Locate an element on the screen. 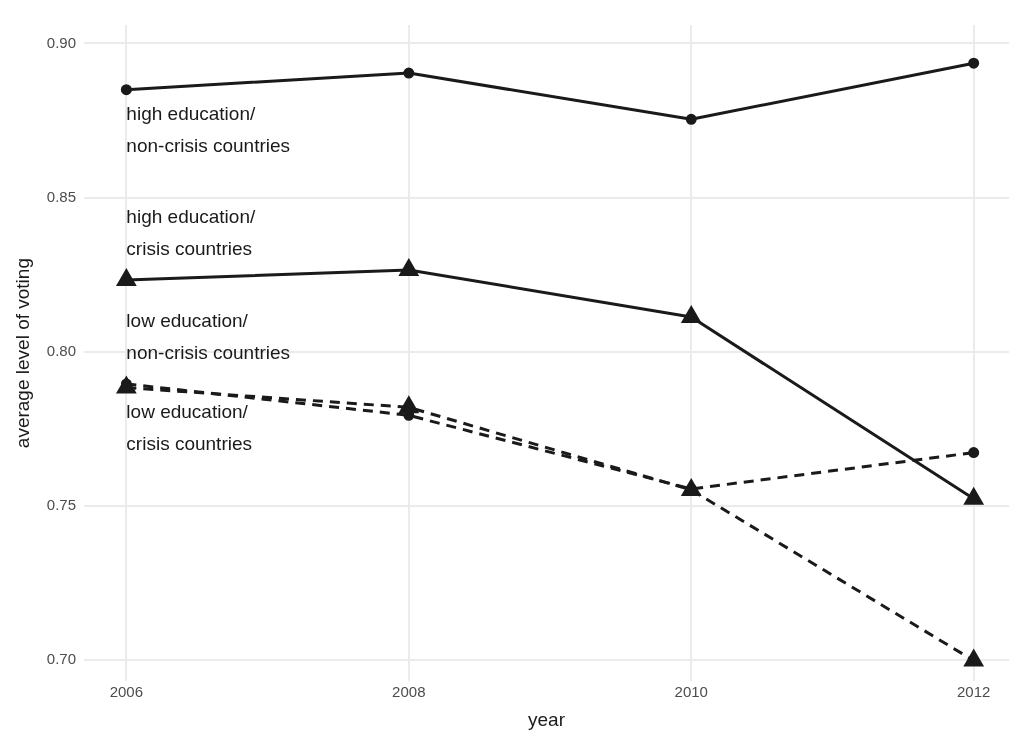 This screenshot has height=744, width=1029. x-tick-label: 2012 is located at coordinates (974, 692).